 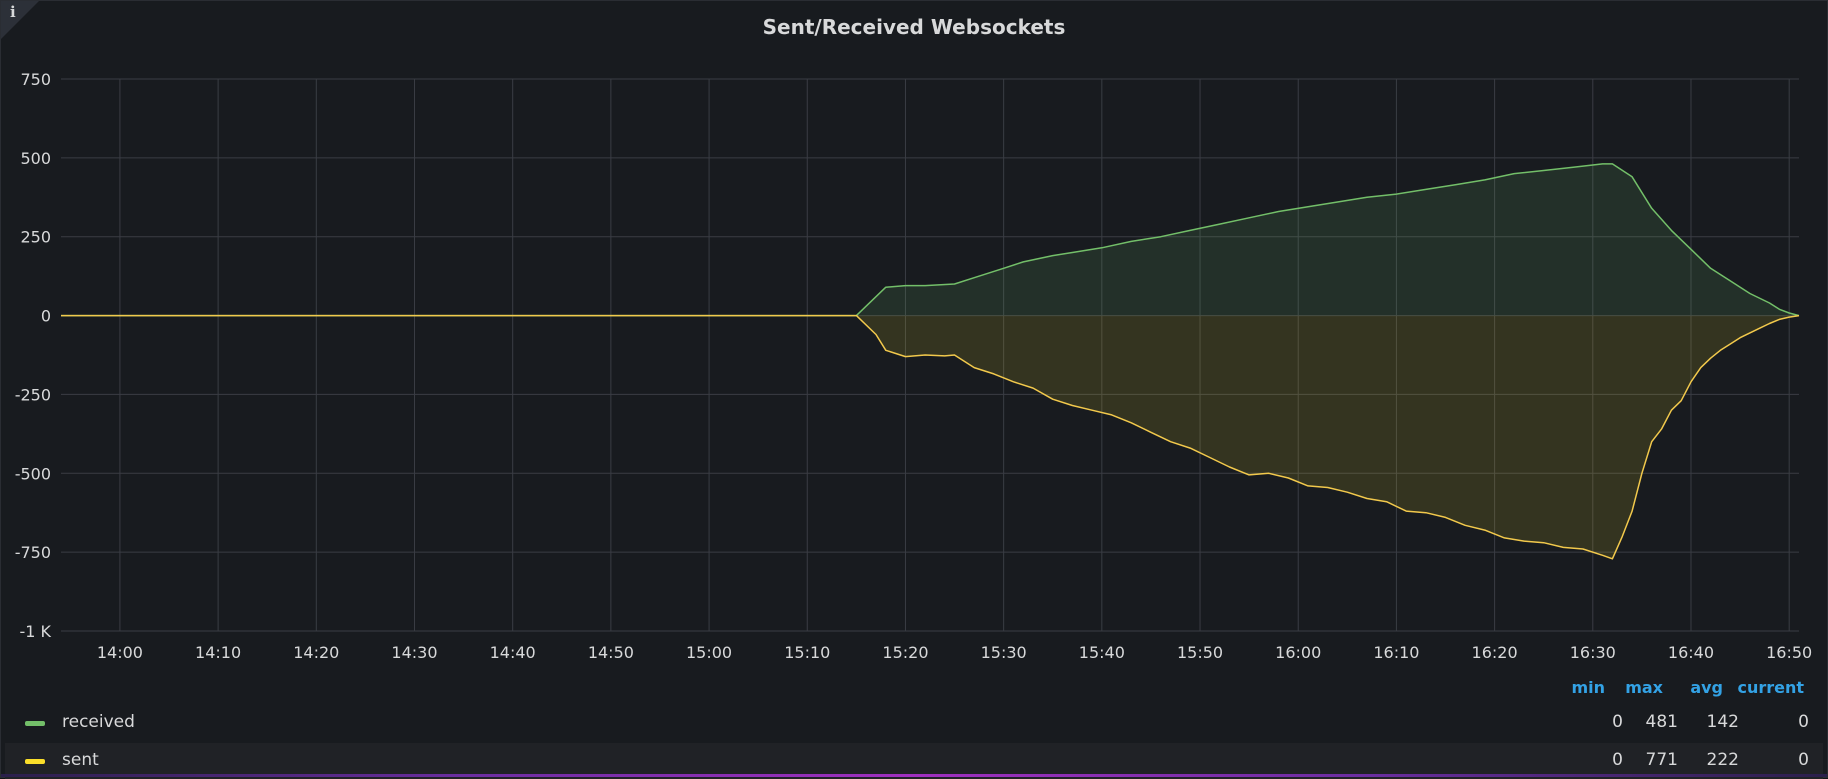 I want to click on legend-header-max: max, so click(x=1644, y=687).